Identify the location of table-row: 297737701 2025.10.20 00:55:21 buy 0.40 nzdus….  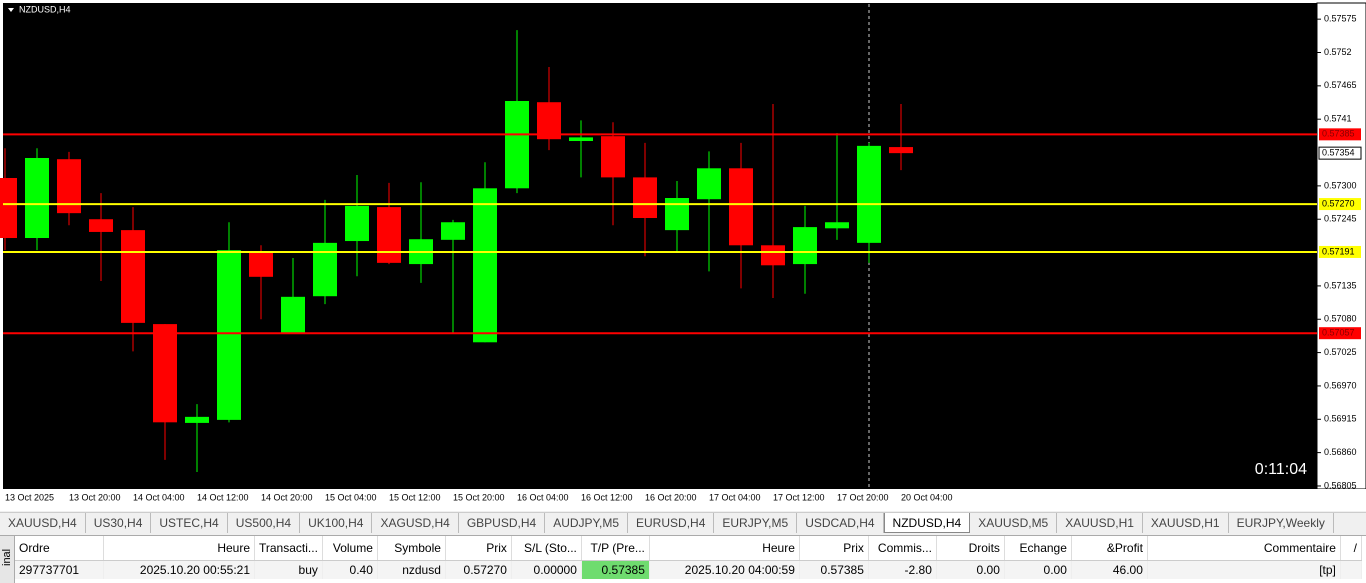
(688, 569).